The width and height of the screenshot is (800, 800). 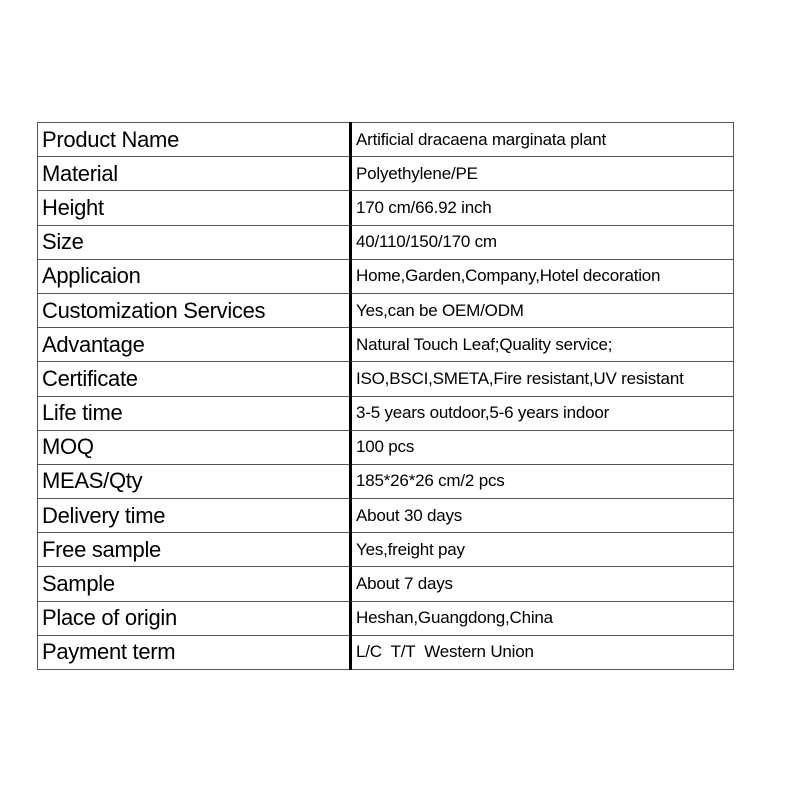 What do you see at coordinates (194, 242) in the screenshot?
I see `spec-label: Size` at bounding box center [194, 242].